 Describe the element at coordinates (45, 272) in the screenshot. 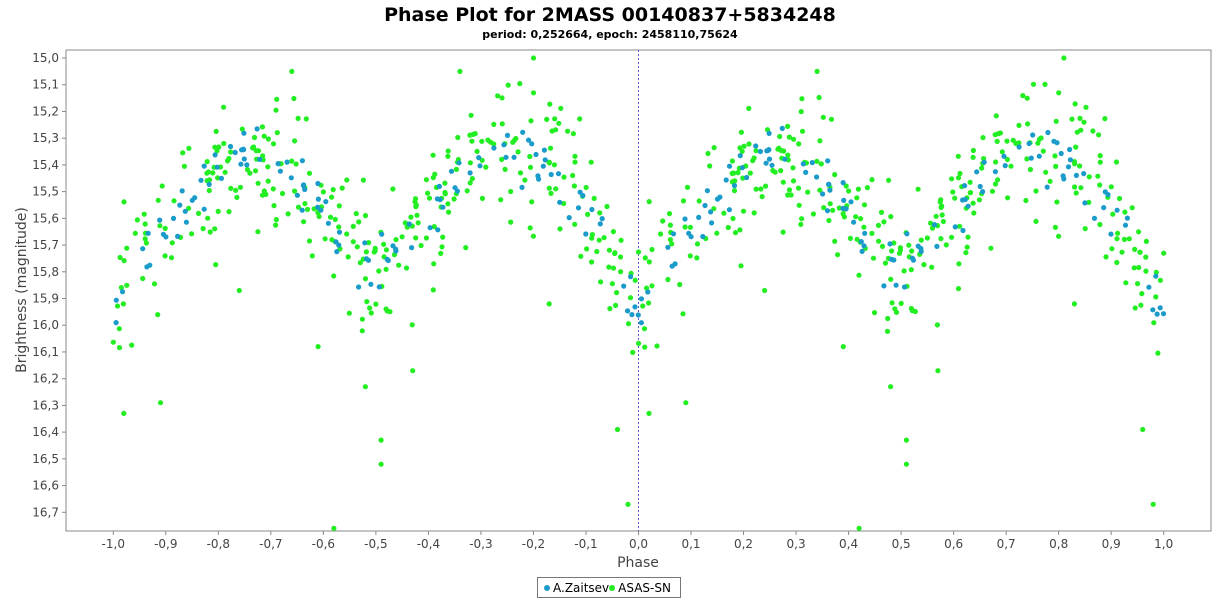

I see `y-tick-label: 15,8` at that location.